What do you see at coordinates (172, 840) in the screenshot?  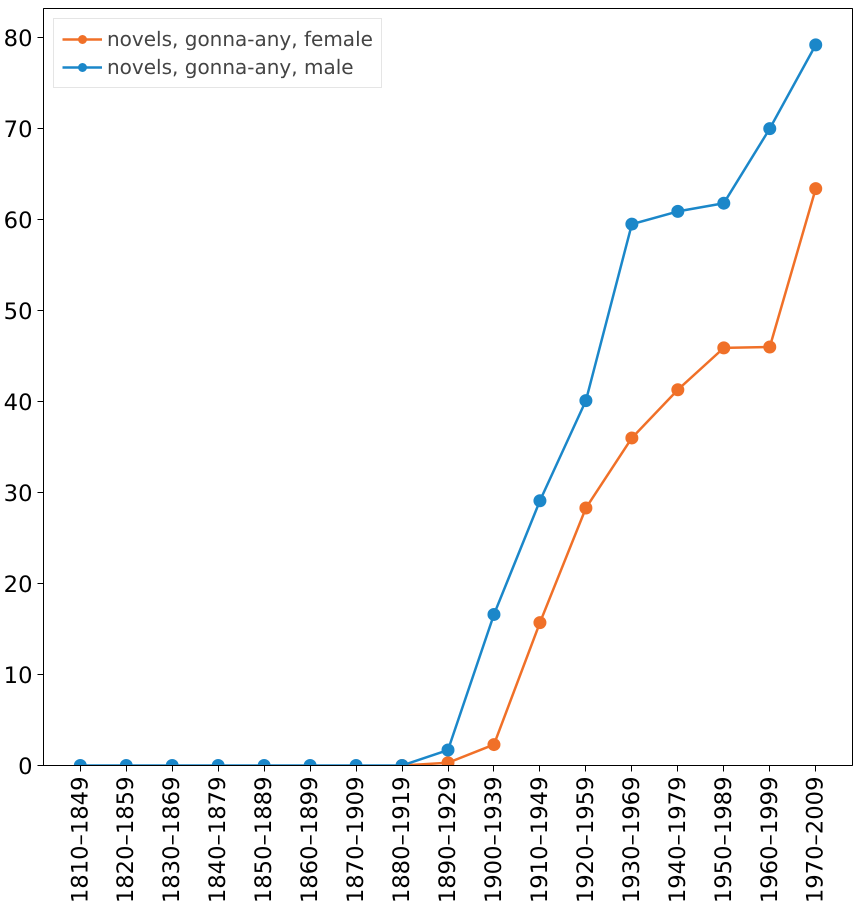 I see `x-tick-label: 1830–1869` at bounding box center [172, 840].